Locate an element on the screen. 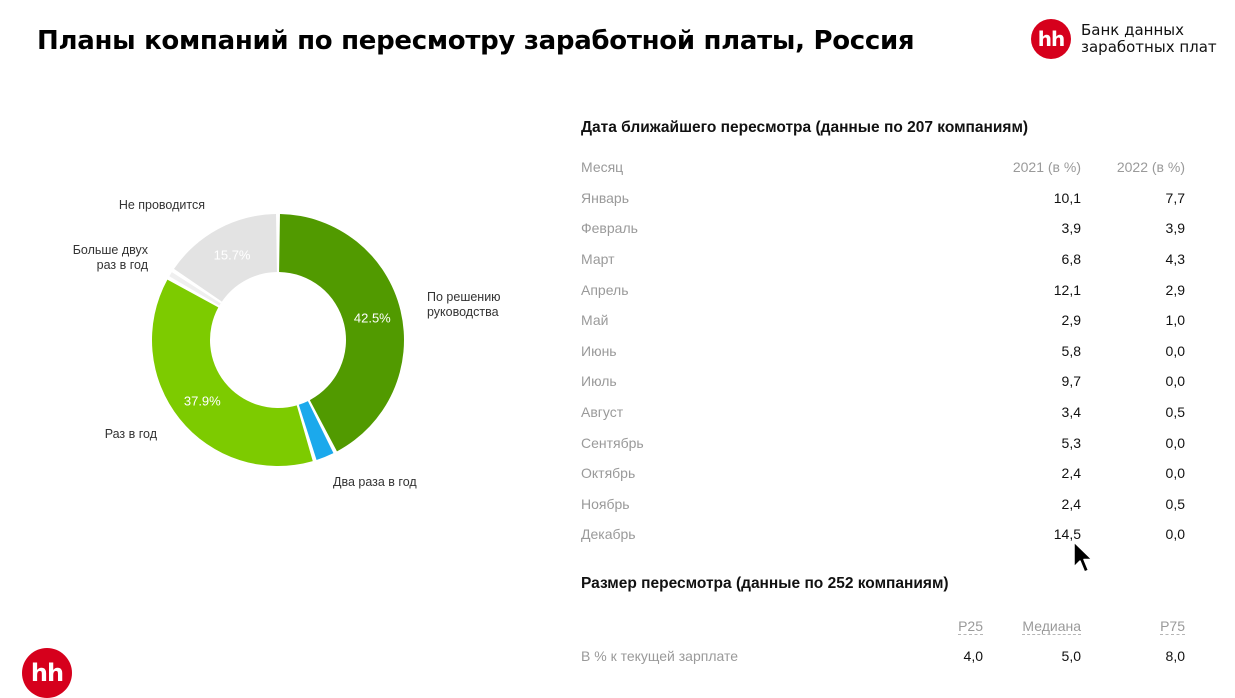  slice-category-label: По решению руководства is located at coordinates (464, 304).